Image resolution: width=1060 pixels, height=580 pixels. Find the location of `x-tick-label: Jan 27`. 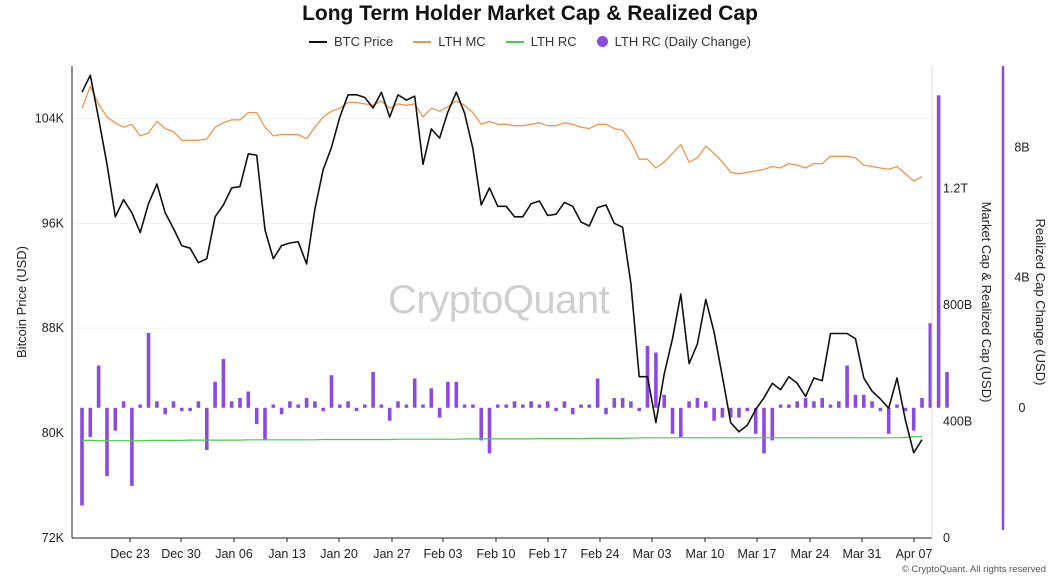

x-tick-label: Jan 27 is located at coordinates (392, 554).